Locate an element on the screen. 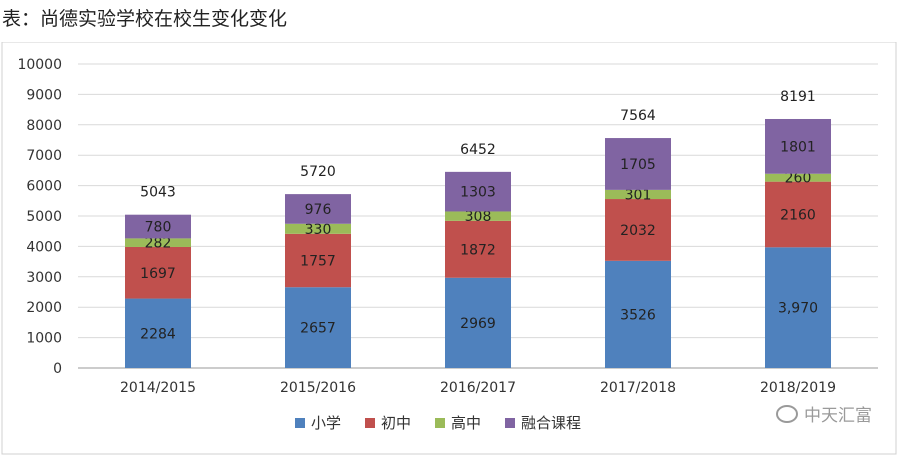 The height and width of the screenshot is (458, 900). x-tick-label: 2016/2017 is located at coordinates (478, 388).